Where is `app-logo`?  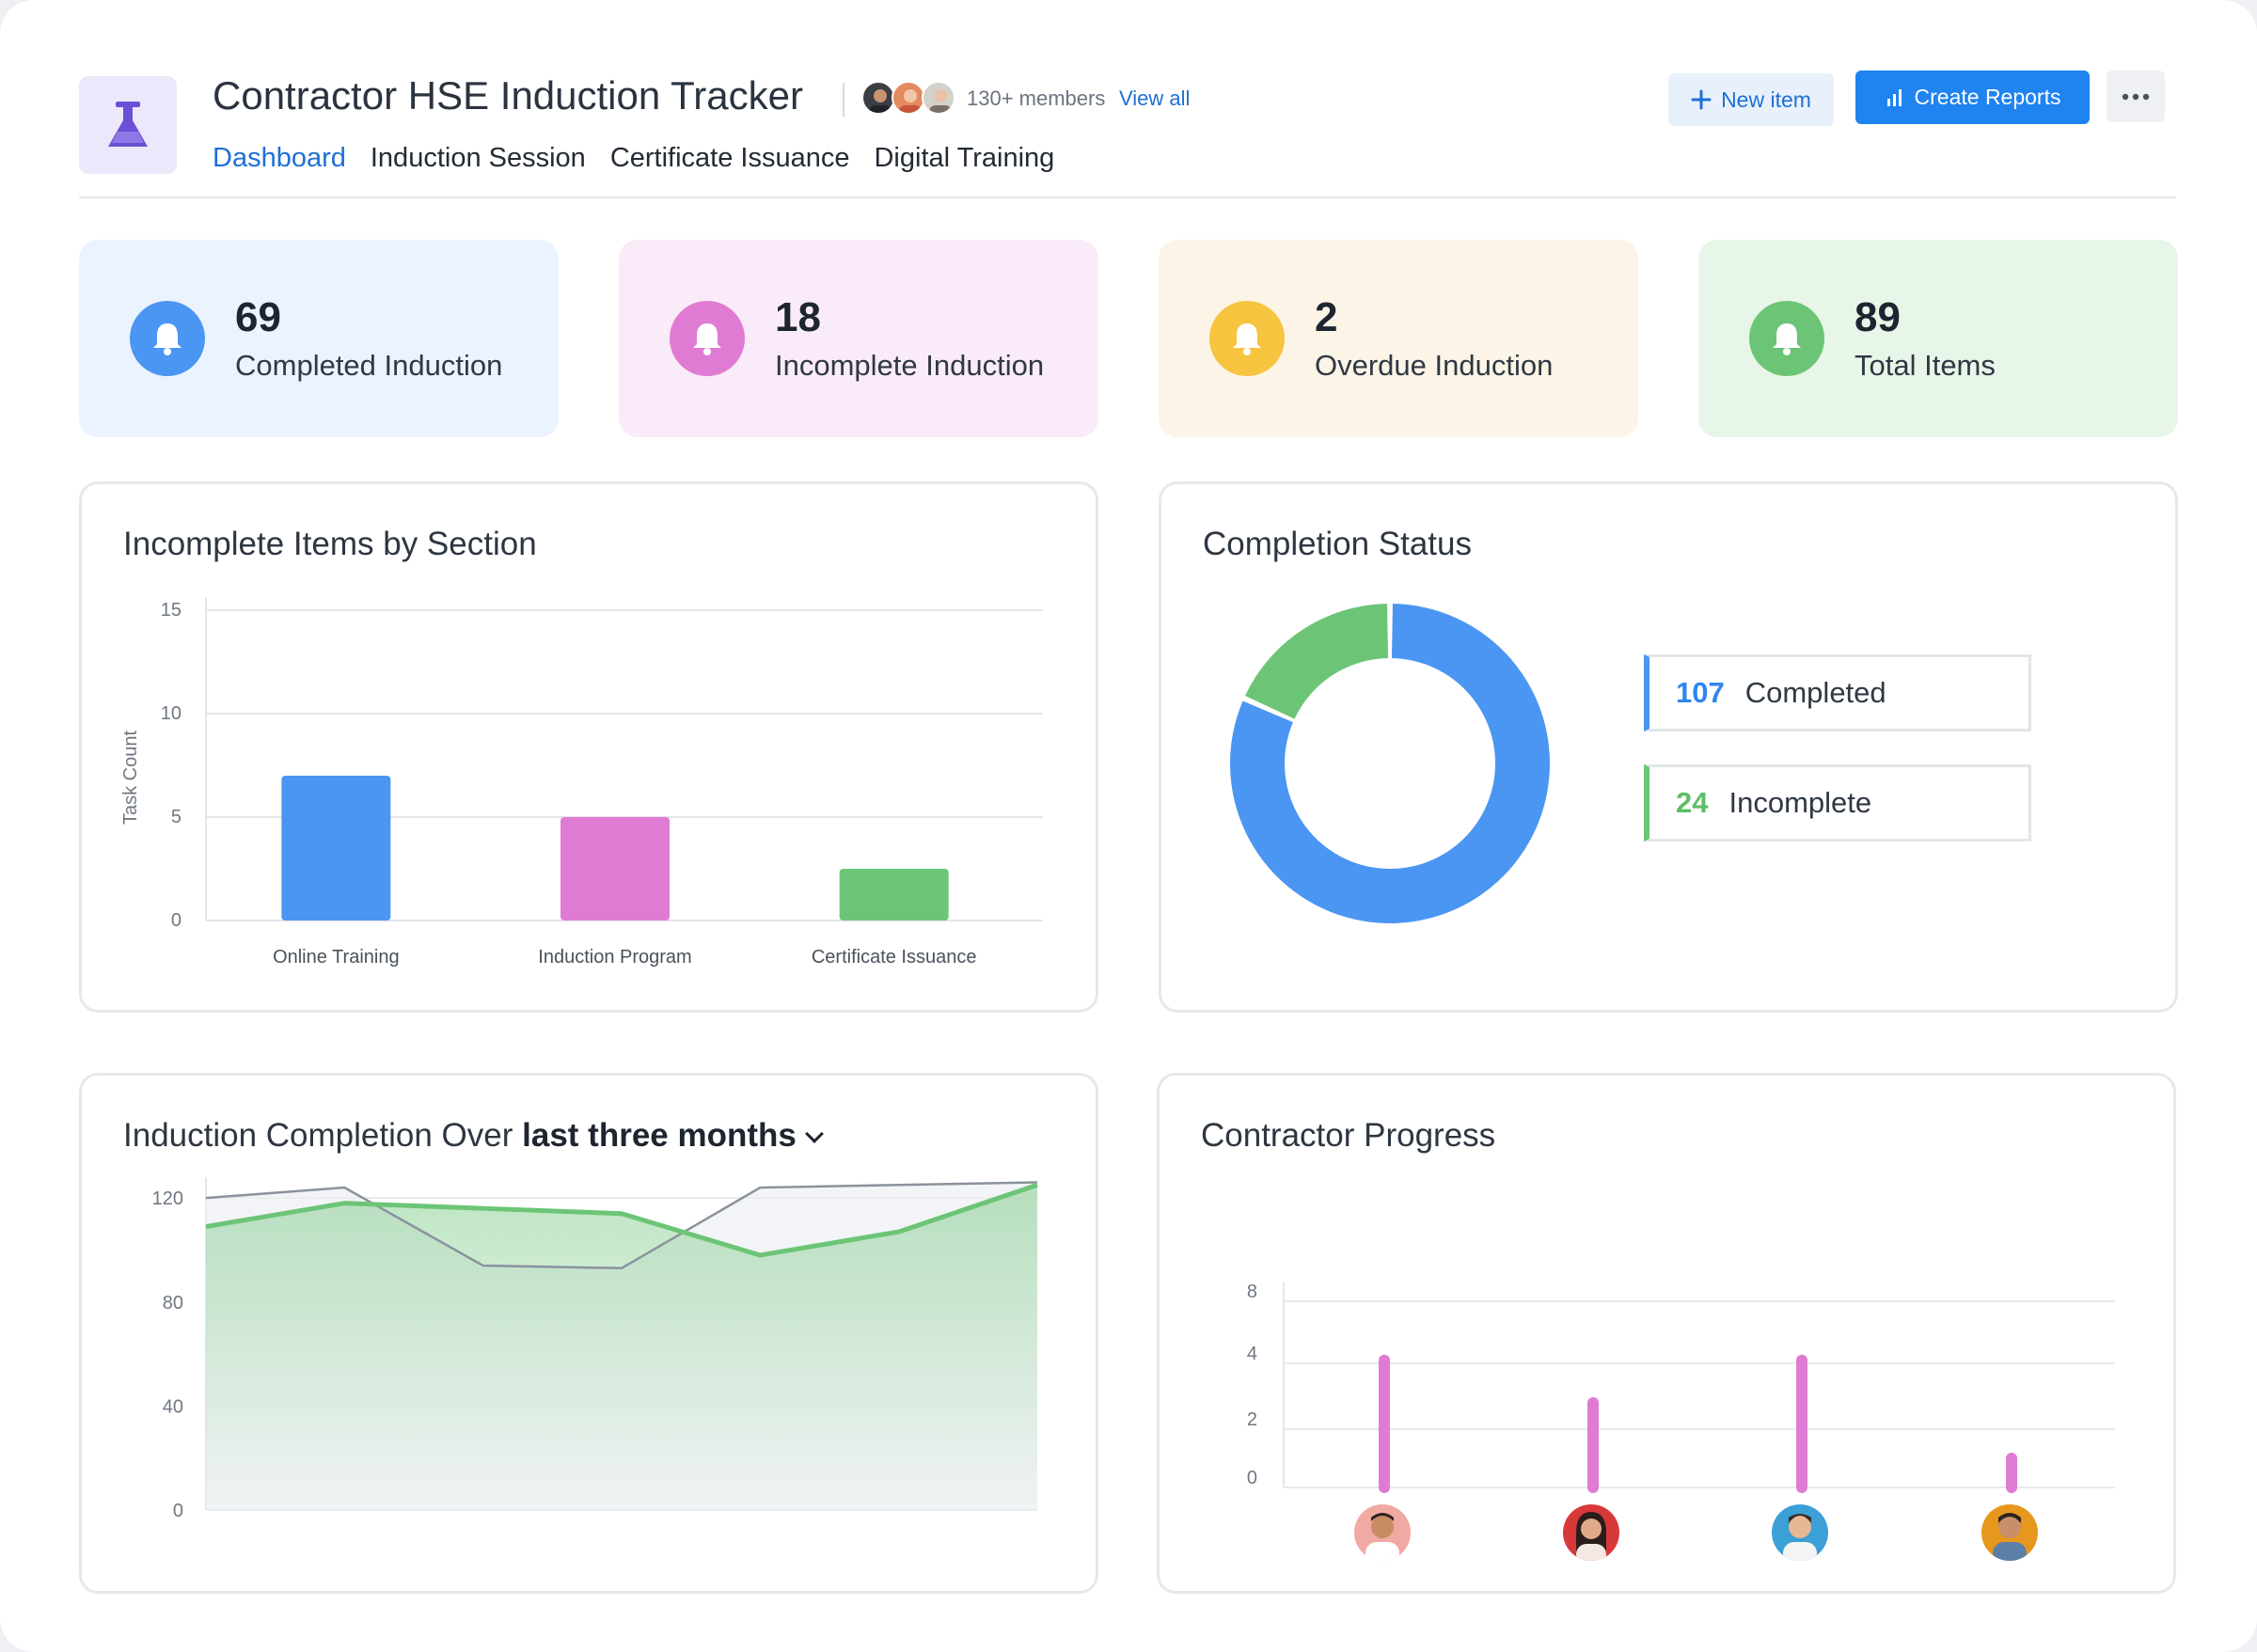
app-logo is located at coordinates (128, 125).